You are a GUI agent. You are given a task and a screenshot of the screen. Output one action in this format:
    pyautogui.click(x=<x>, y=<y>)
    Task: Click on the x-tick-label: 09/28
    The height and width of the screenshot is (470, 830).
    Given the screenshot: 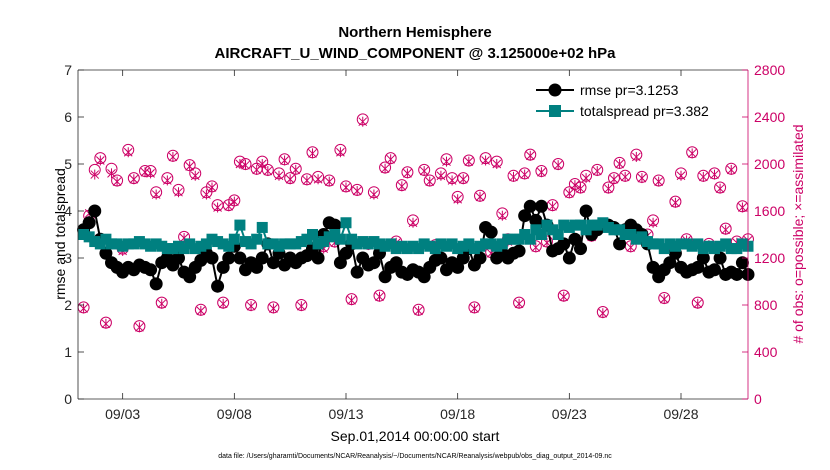 What is the action you would take?
    pyautogui.click(x=680, y=414)
    